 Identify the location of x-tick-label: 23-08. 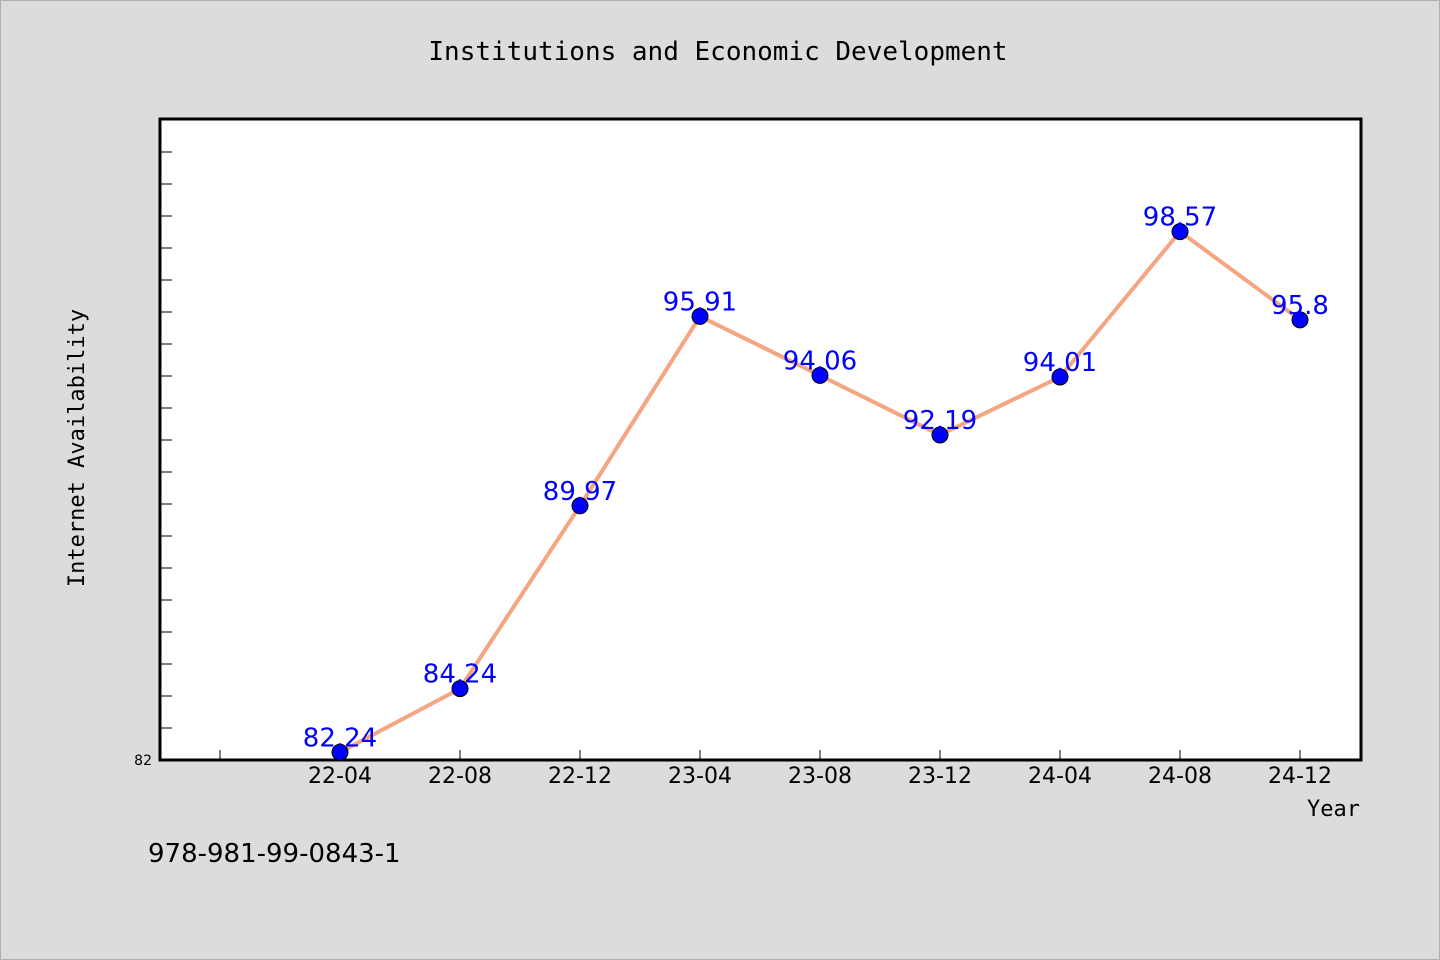
(820, 776).